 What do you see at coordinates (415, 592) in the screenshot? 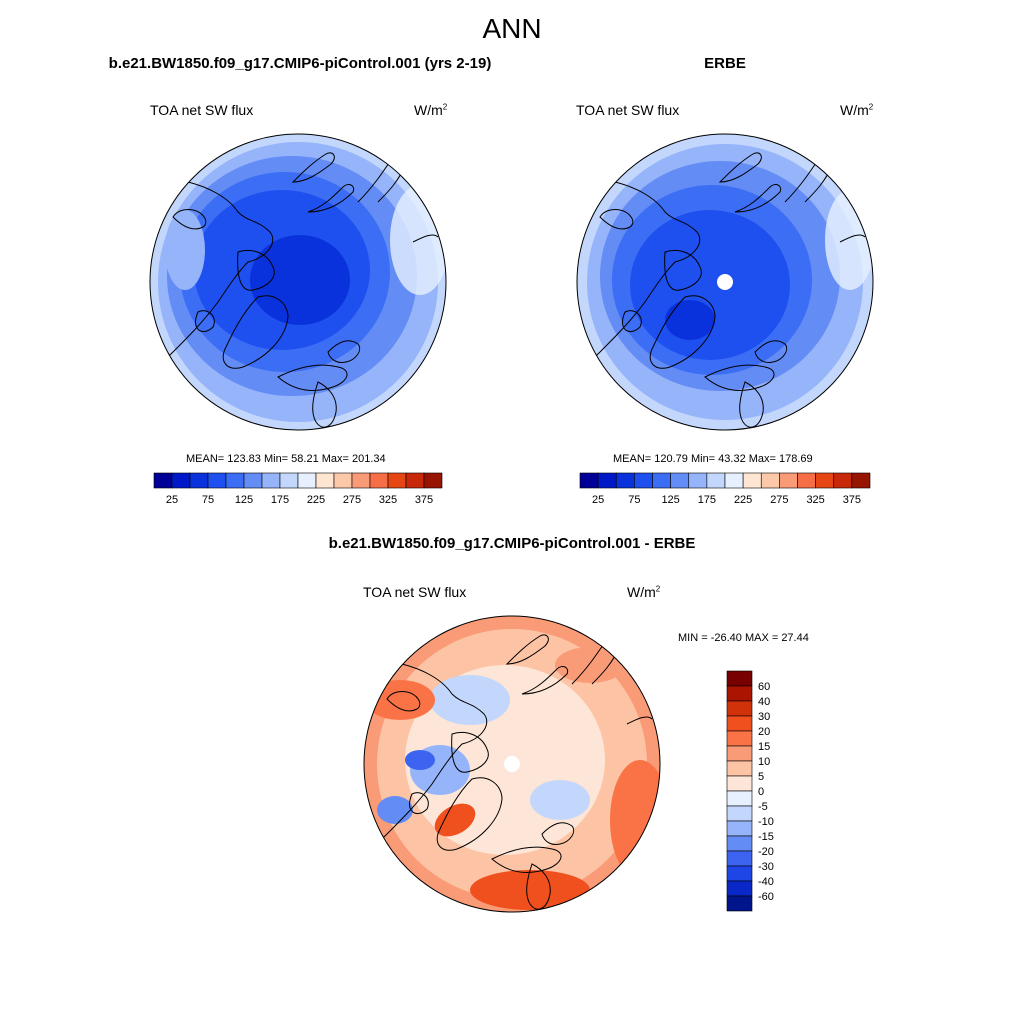
I see `panel-3-variable: TOA net SW flux` at bounding box center [415, 592].